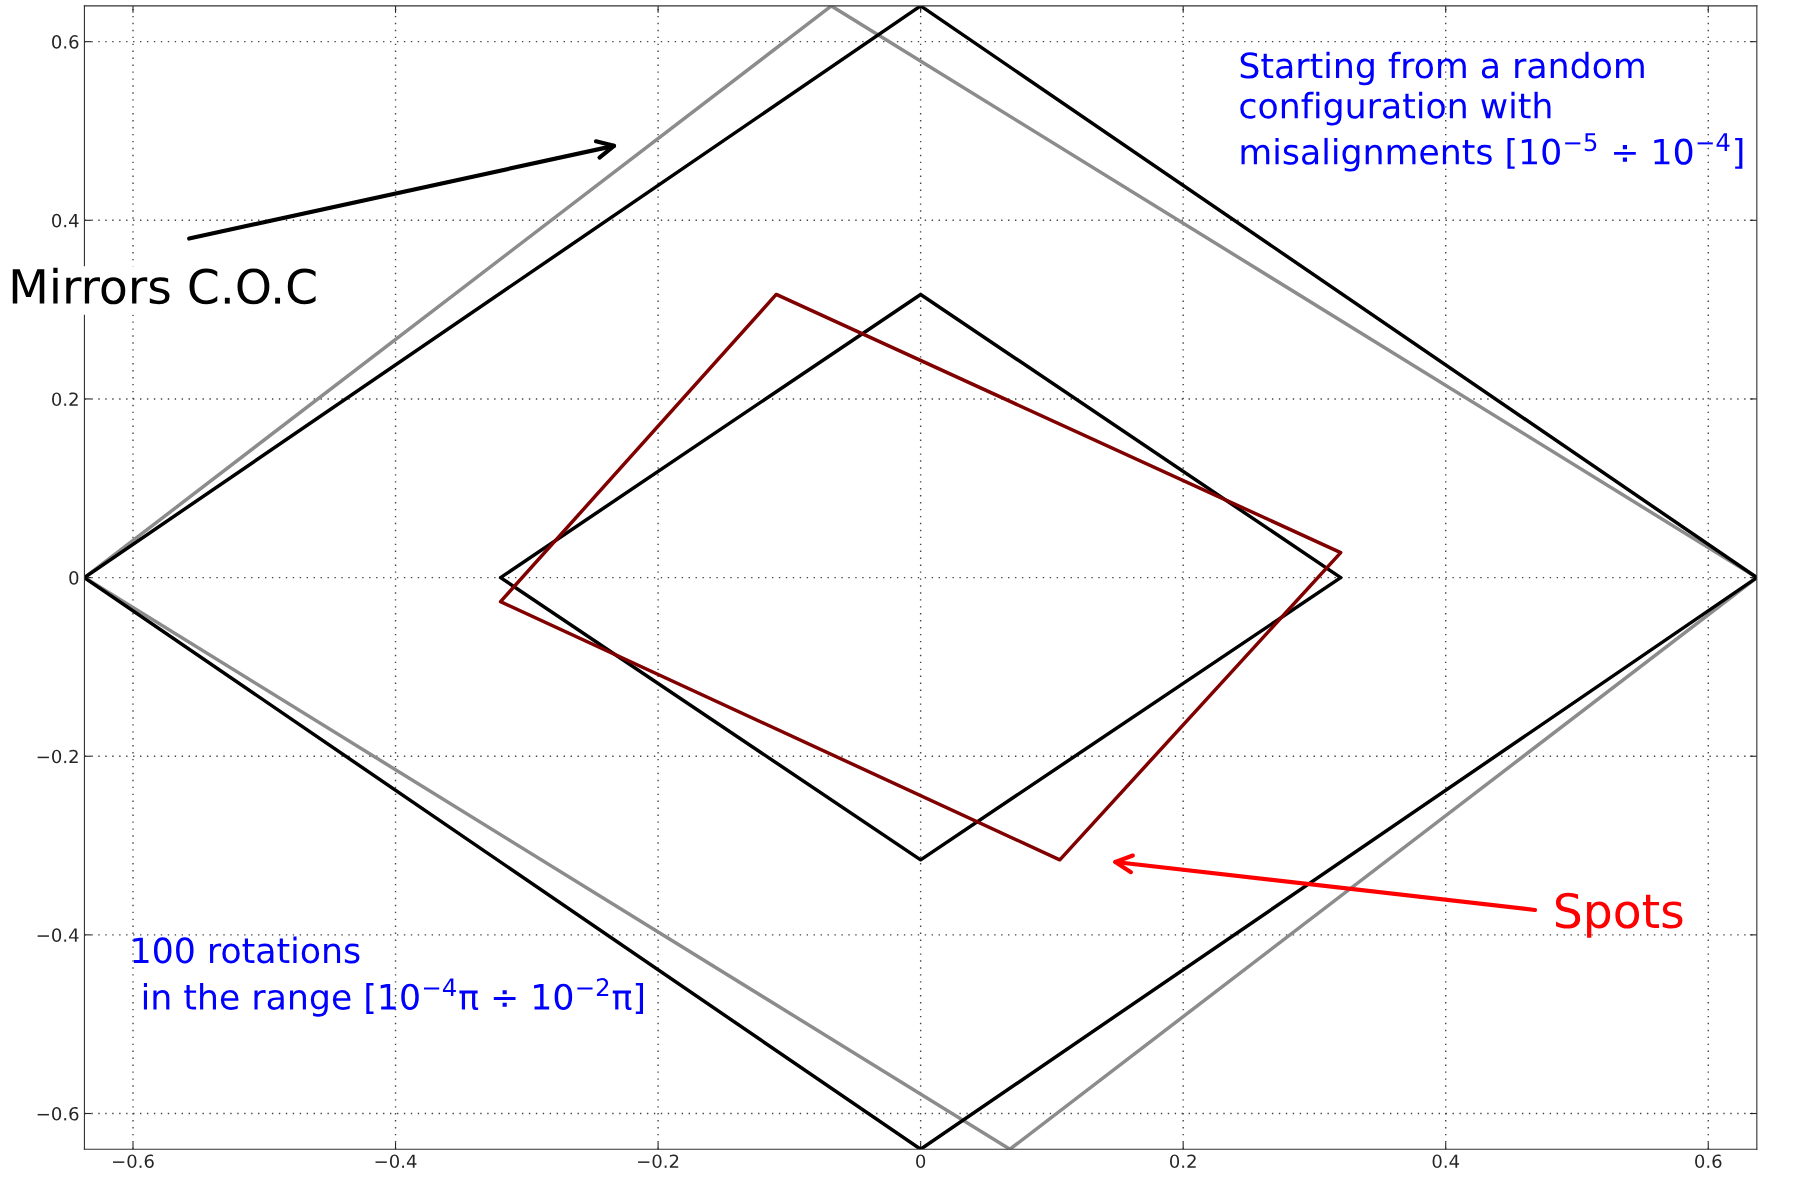 Image resolution: width=1808 pixels, height=1186 pixels. What do you see at coordinates (65, 399) in the screenshot?
I see `y-tick-label: 0.2` at bounding box center [65, 399].